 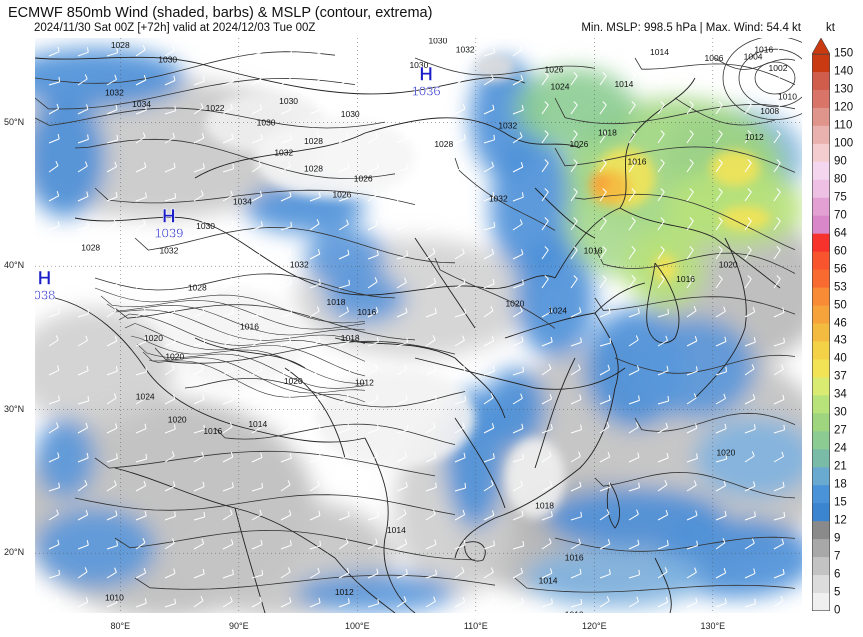 I want to click on isobar-label: 1024, so click(x=557, y=311).